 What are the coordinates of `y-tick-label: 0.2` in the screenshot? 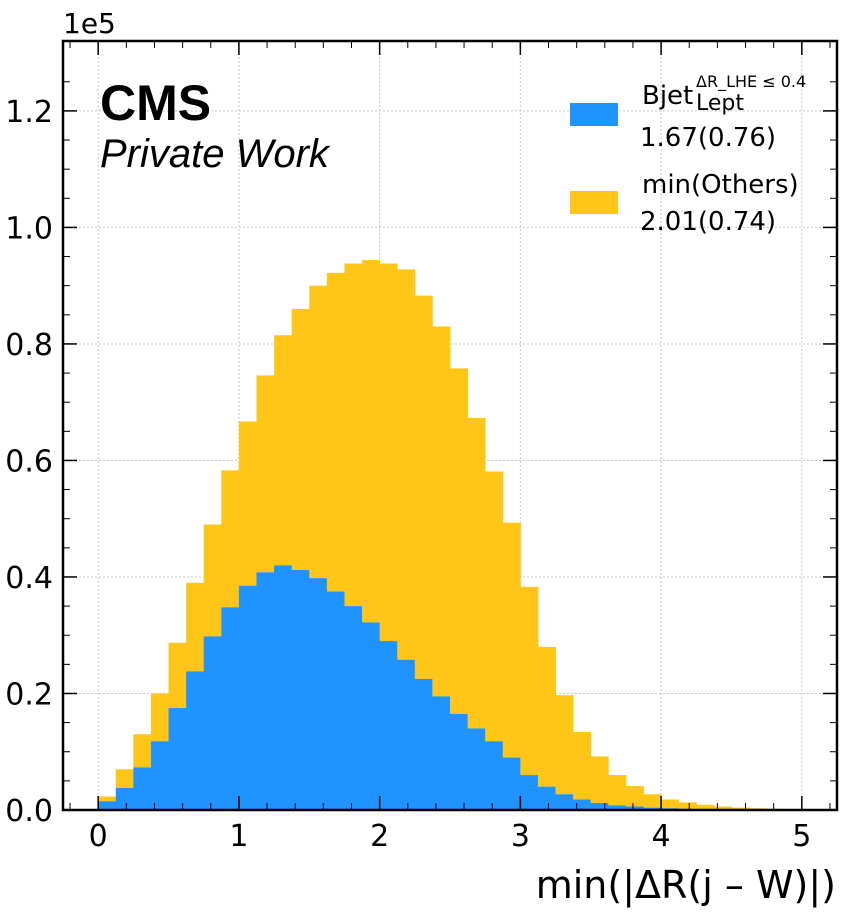 It's located at (29, 694).